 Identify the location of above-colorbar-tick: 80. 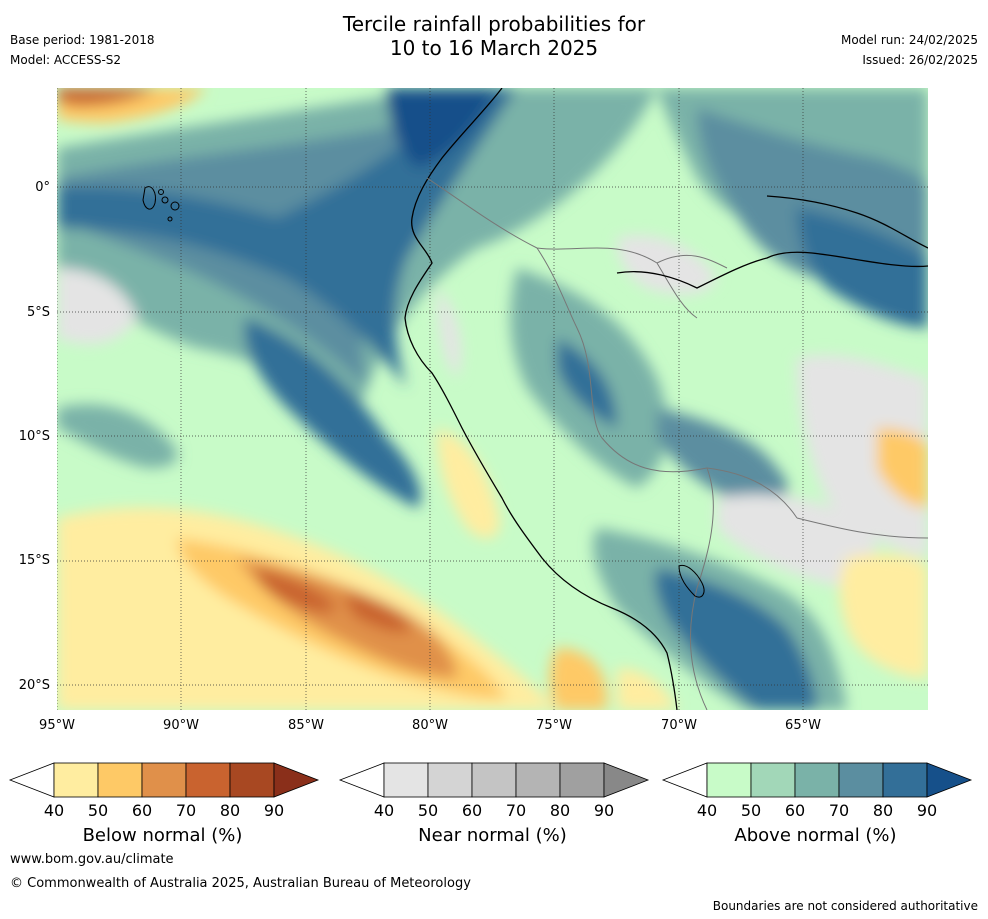
(883, 810).